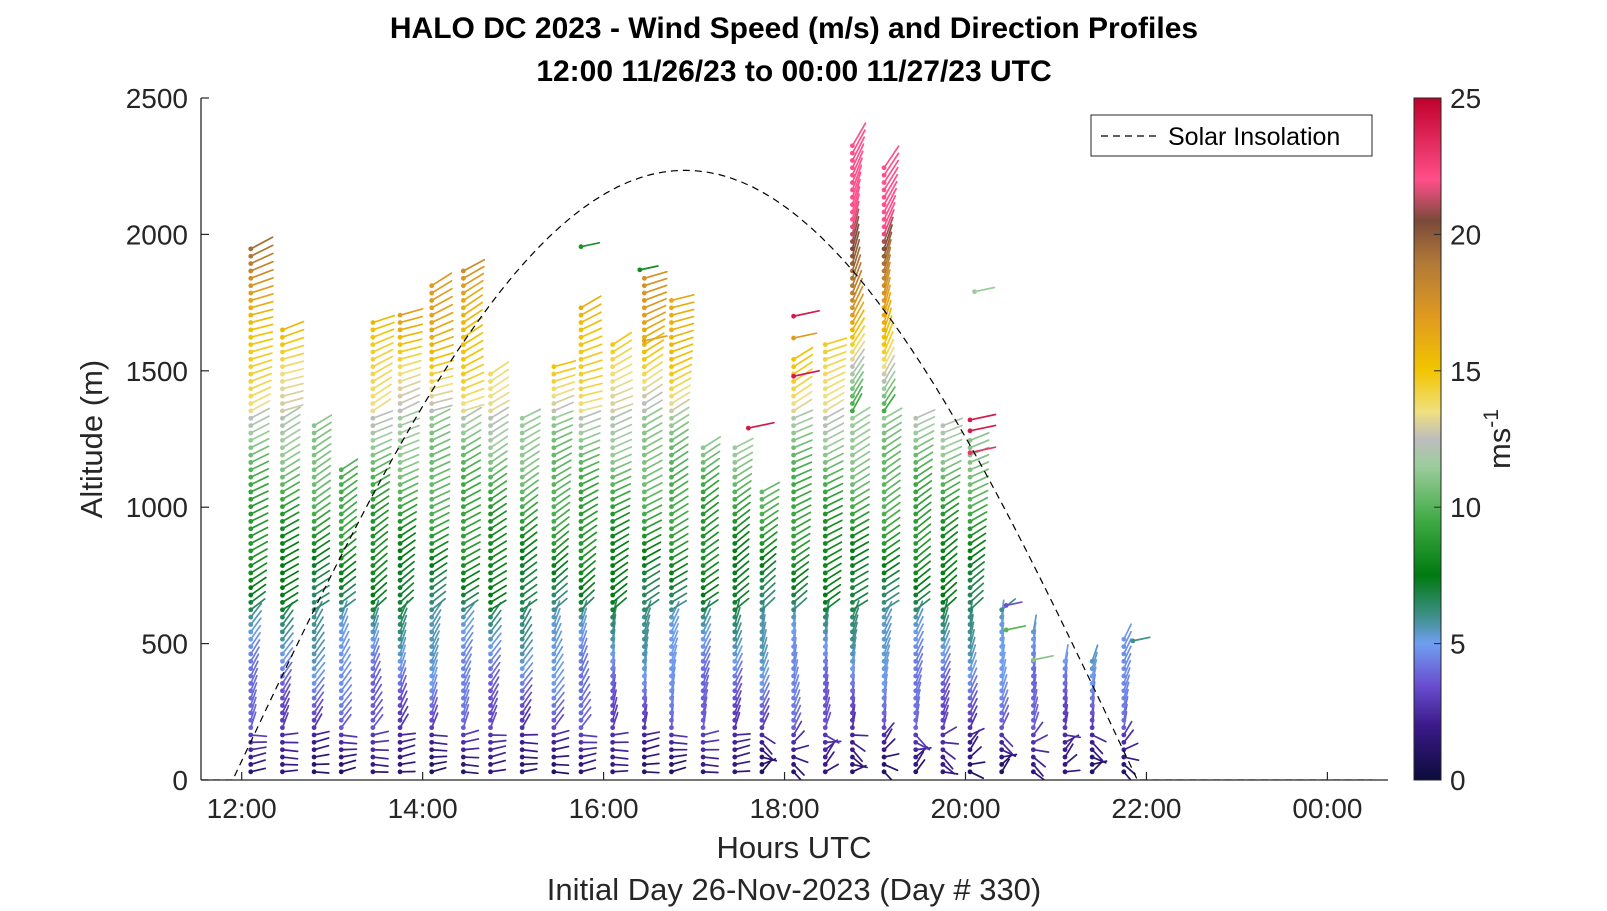 The width and height of the screenshot is (1607, 911). What do you see at coordinates (242, 808) in the screenshot?
I see `x-tick-label: 12:00` at bounding box center [242, 808].